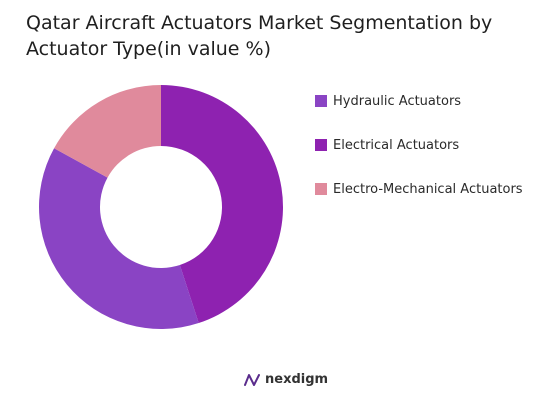 Image resolution: width=556 pixels, height=407 pixels. Describe the element at coordinates (321, 189) in the screenshot. I see `legend-swatch-electro-mechanical` at that location.